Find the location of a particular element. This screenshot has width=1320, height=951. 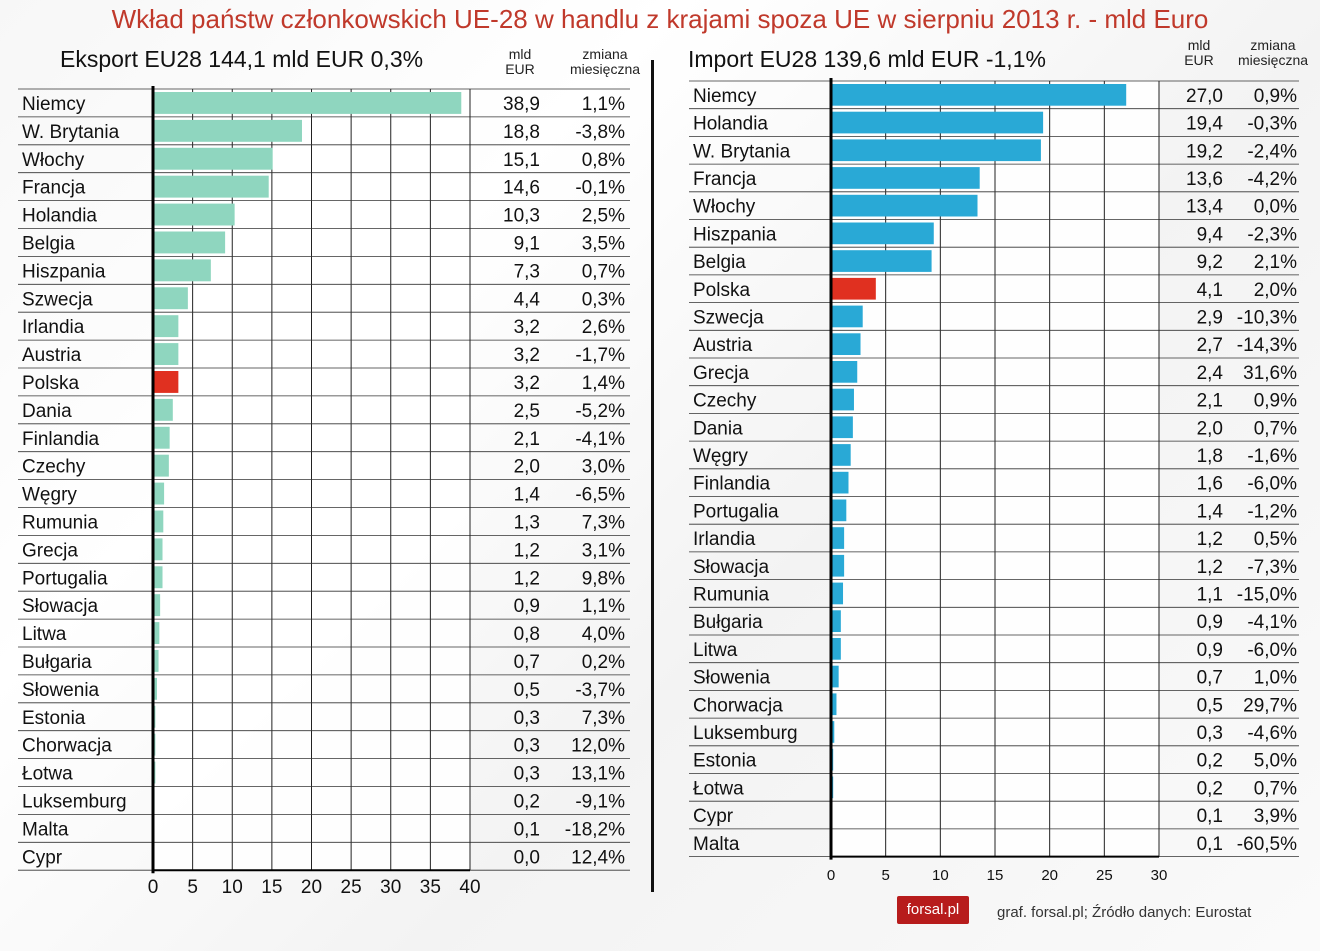

export-change-label: -5,2% is located at coordinates (600, 411).